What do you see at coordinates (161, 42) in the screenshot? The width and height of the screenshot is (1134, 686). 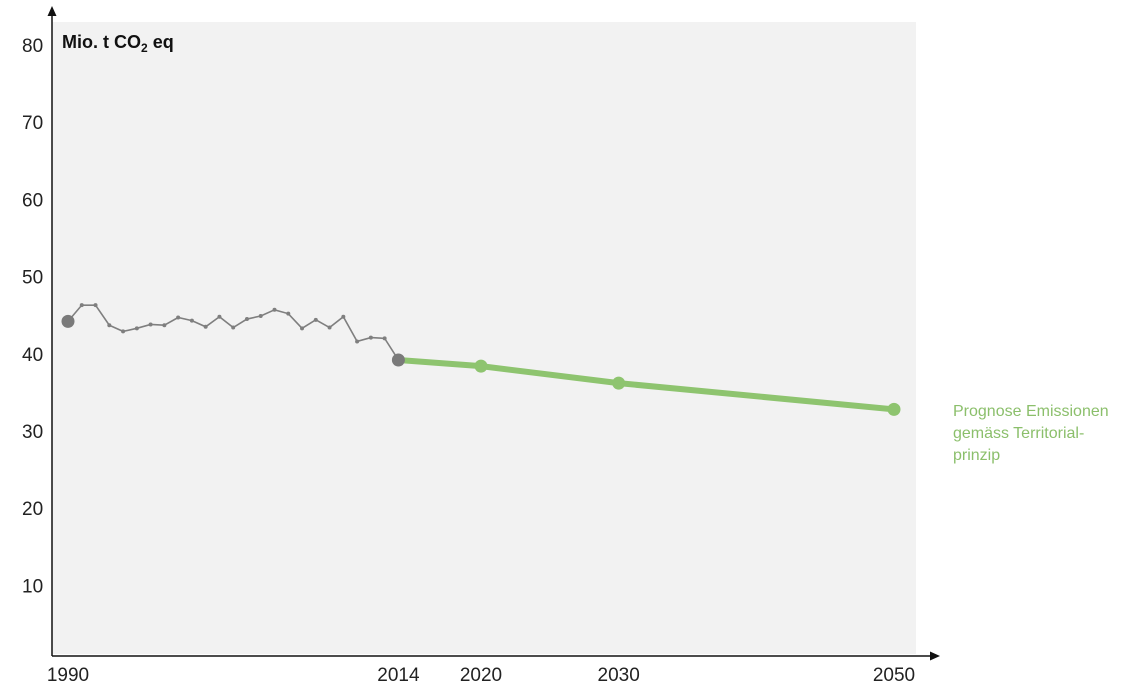 I see `y-axis-label-suffix: eq` at bounding box center [161, 42].